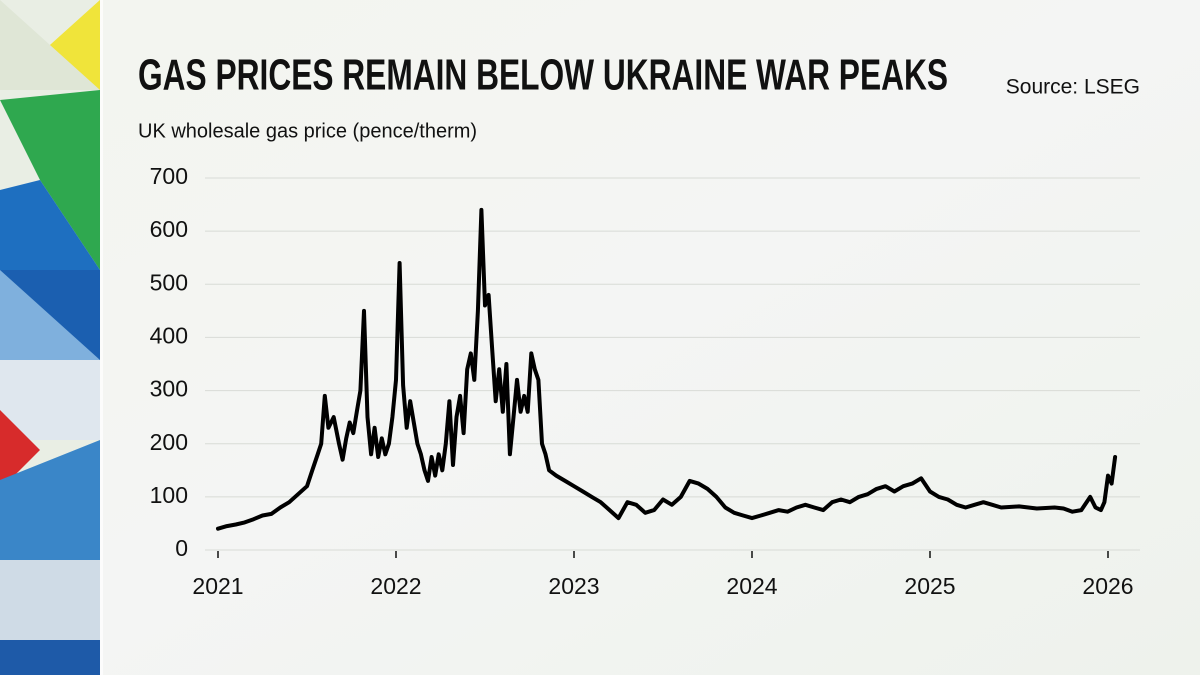 The height and width of the screenshot is (675, 1200). Describe the element at coordinates (217, 586) in the screenshot. I see `x-tick-label: 2021` at that location.